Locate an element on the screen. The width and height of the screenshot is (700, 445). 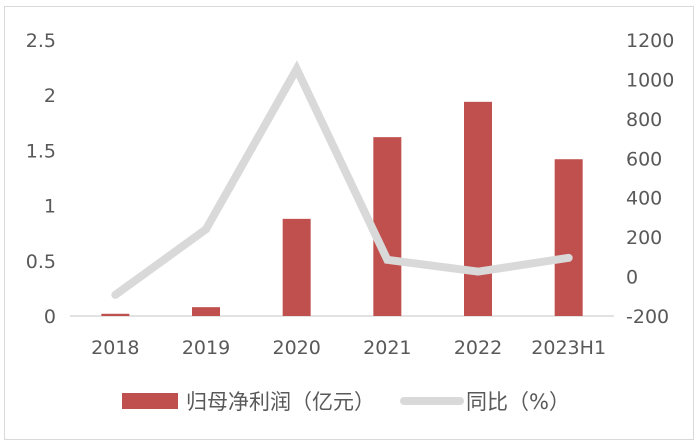
right-axis-ticks: -200 0 200 400 600 800 1000 1200 is located at coordinates (650, 179).